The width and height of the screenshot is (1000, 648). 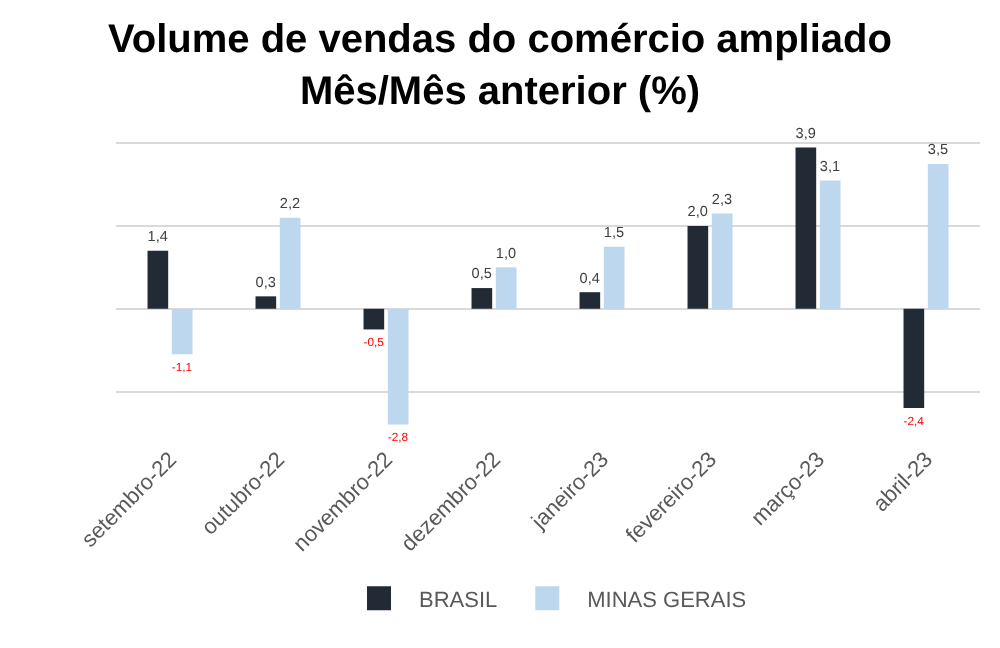 I want to click on chart-title: Volume de vendas do comércio ampliado Mês/Mês anterior (%), so click(x=500, y=65).